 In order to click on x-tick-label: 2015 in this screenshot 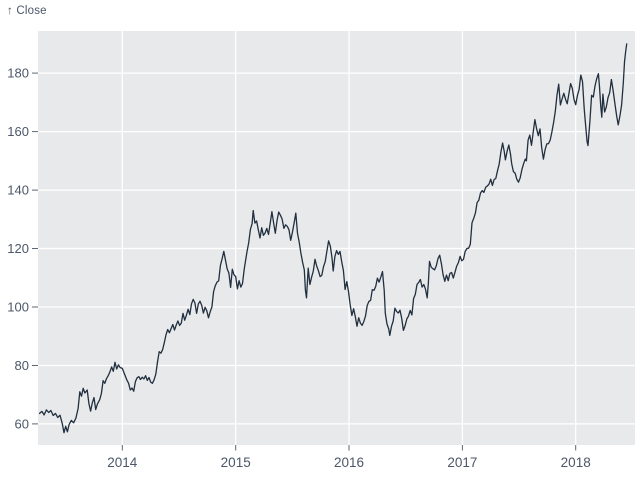, I will do `click(236, 462)`.